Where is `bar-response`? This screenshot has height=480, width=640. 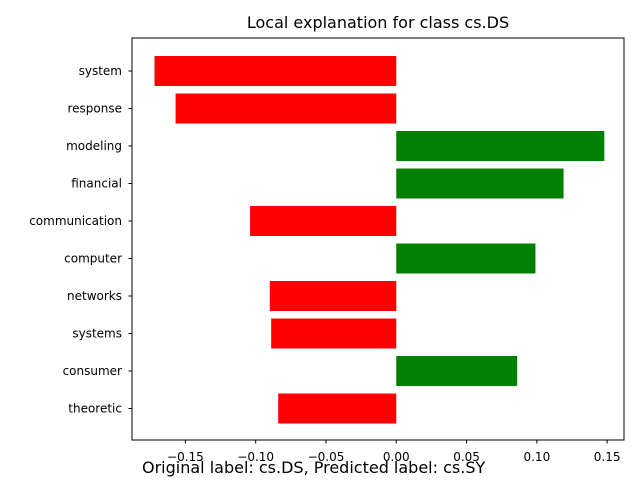 bar-response is located at coordinates (286, 108).